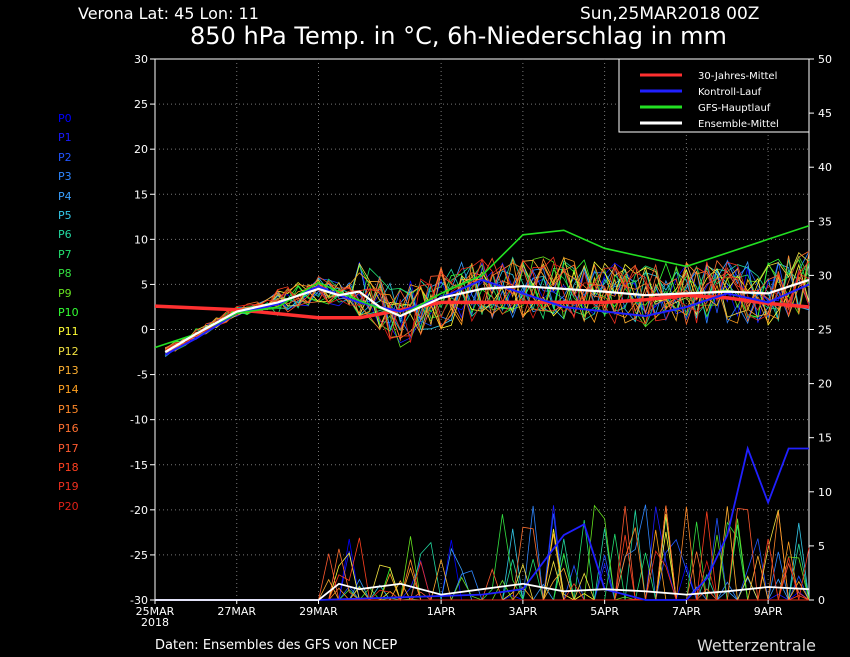 This screenshot has width=850, height=657. I want to click on location-label: Verona Lat: 45 Lon: 11, so click(168, 13).